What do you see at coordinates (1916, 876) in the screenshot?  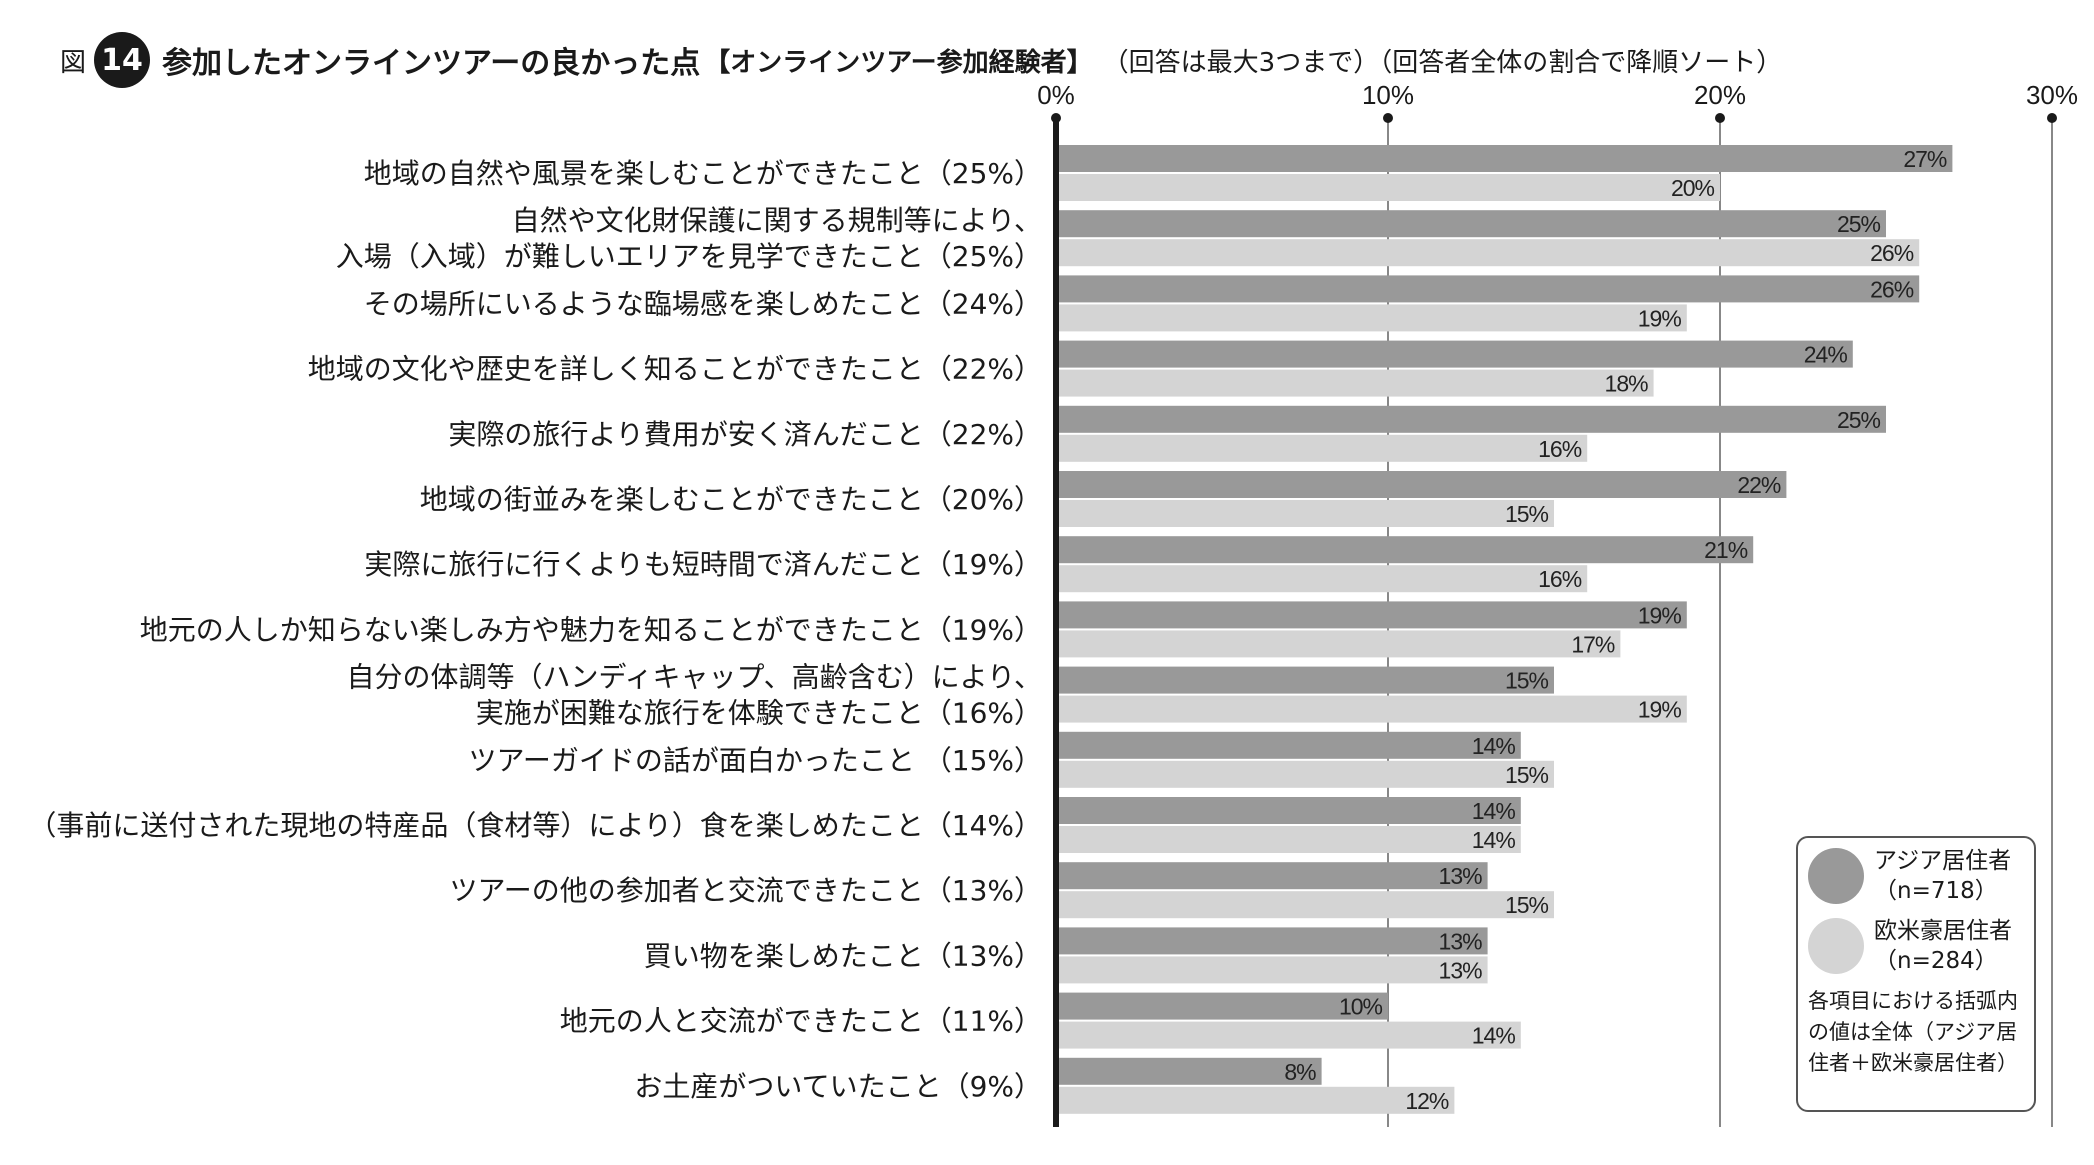 I see `legend-item-asia: アジア居住者 （n=718）` at bounding box center [1916, 876].